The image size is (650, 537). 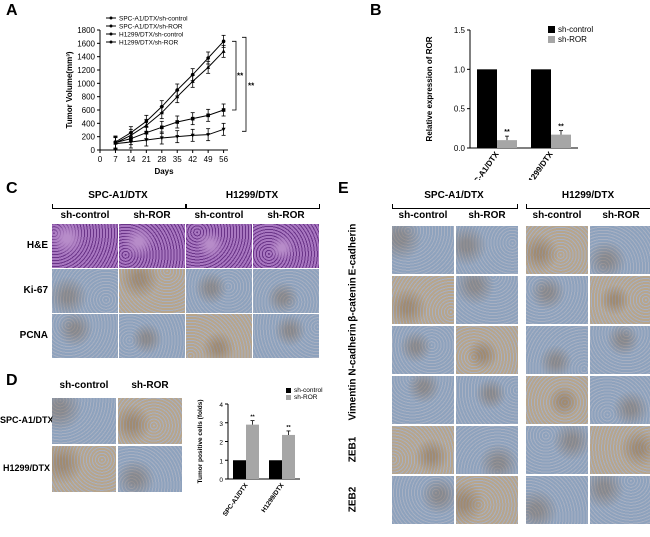 What do you see at coordinates (26, 468) in the screenshot?
I see `row-label: H1299/DTX` at bounding box center [26, 468].